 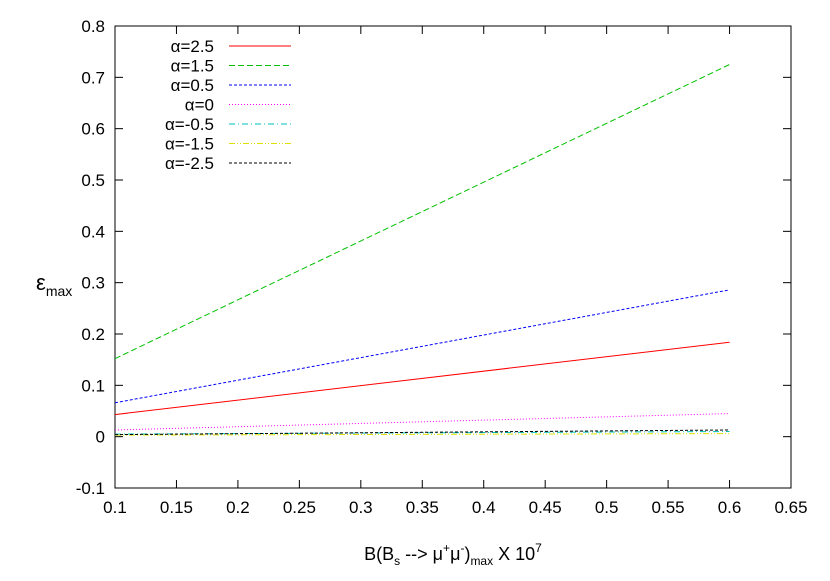 I want to click on y-tick-label: 0.7, so click(x=93, y=77).